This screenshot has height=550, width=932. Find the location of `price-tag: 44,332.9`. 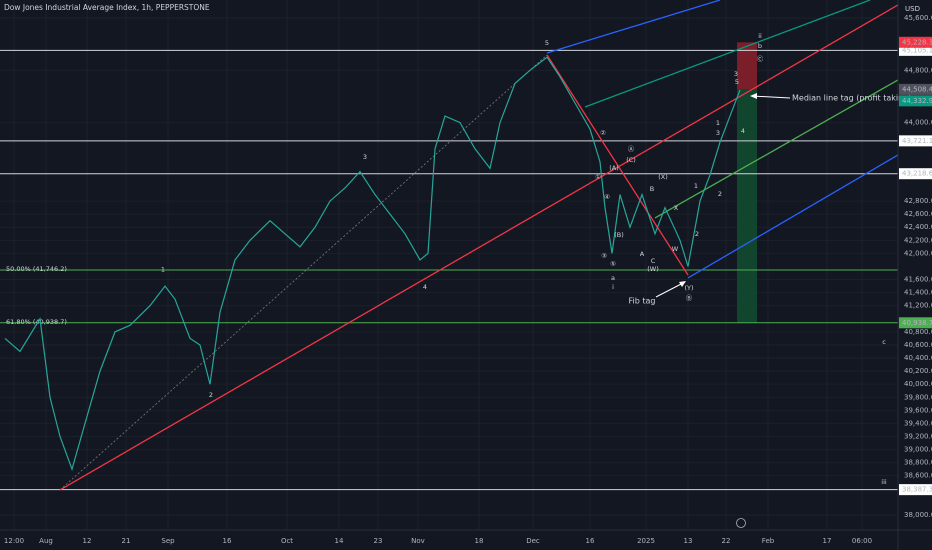

price-tag: 44,332.9 is located at coordinates (917, 101).